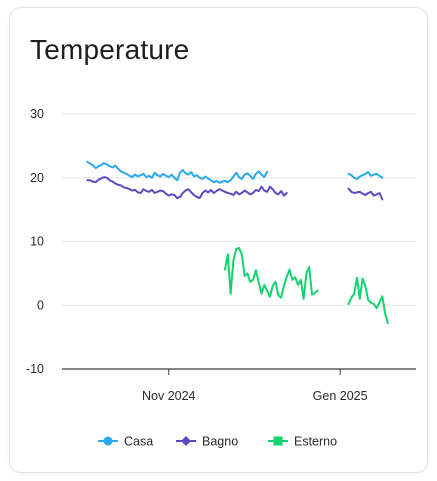  Describe the element at coordinates (110, 49) in the screenshot. I see `card-title: Temperature` at that location.